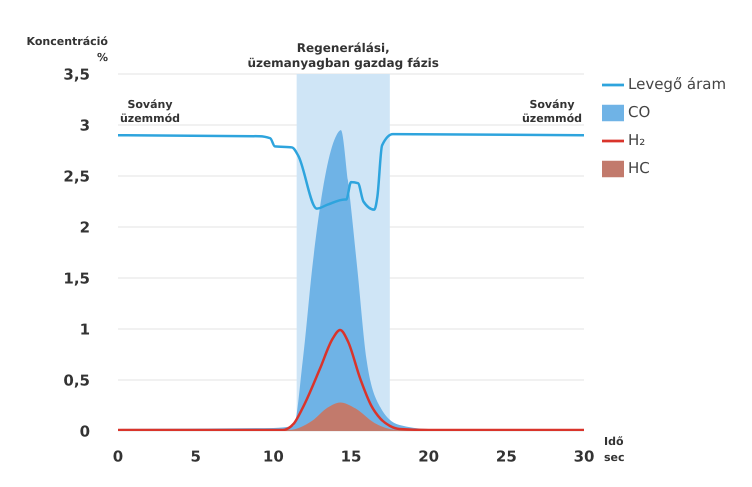 The height and width of the screenshot is (487, 752). I want to click on y-tick-label: 1, so click(85, 329).